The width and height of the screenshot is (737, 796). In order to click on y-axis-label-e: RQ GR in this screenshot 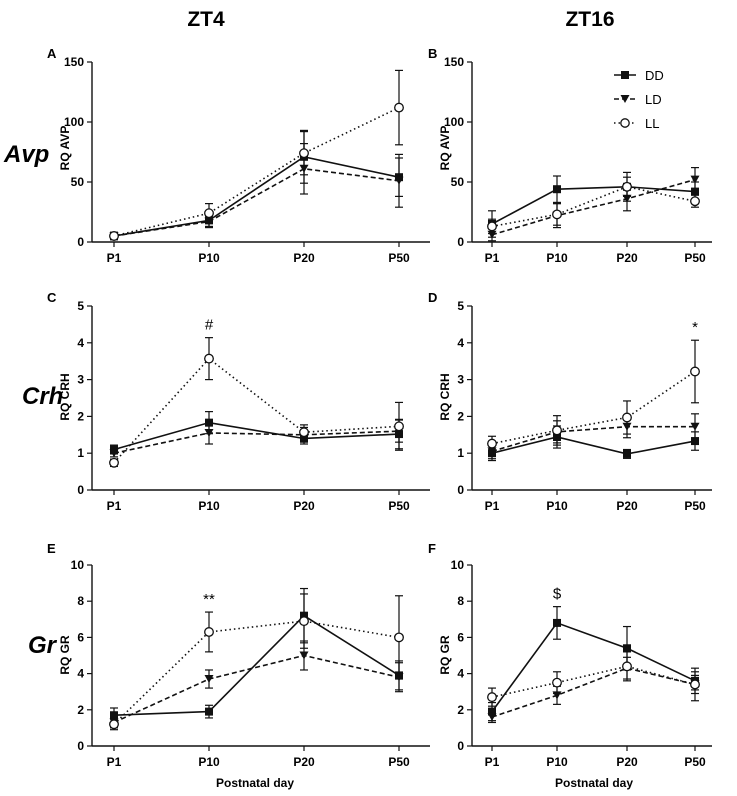, I will do `click(65, 655)`.